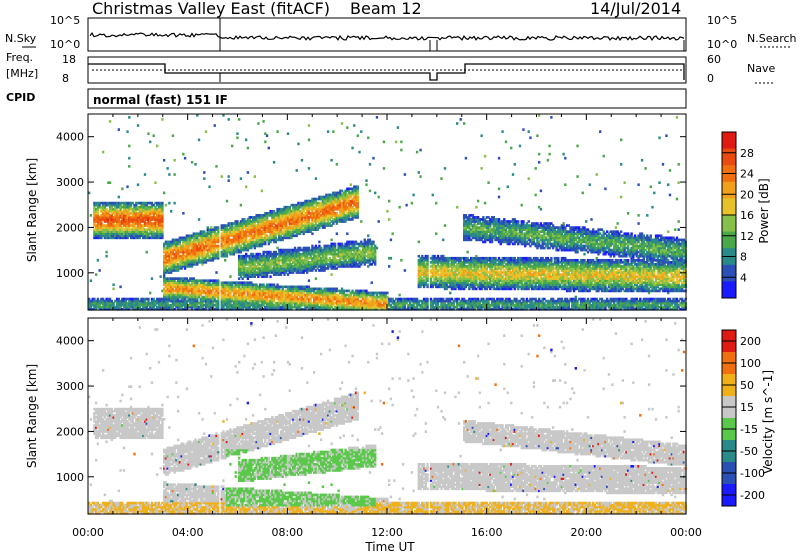 Image resolution: width=800 pixels, height=554 pixels. What do you see at coordinates (747, 194) in the screenshot?
I see `power-cbar-tick-4: 20` at bounding box center [747, 194].